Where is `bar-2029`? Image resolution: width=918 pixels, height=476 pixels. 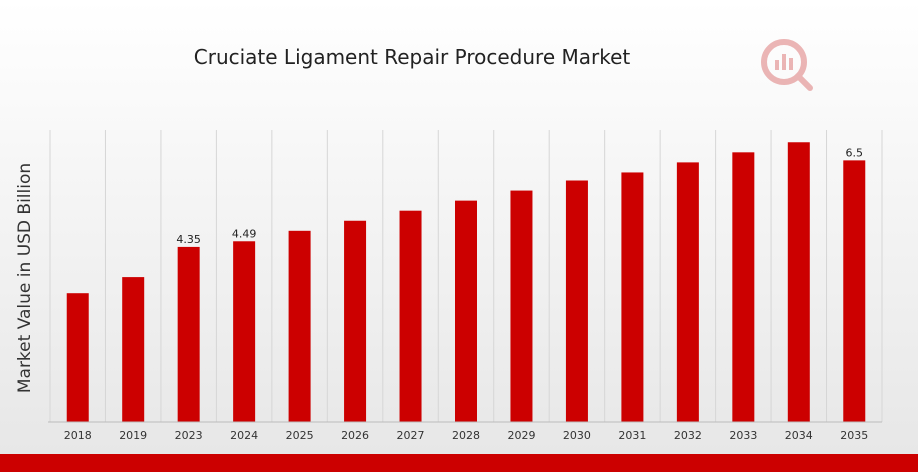 bar-2029 is located at coordinates (521, 306).